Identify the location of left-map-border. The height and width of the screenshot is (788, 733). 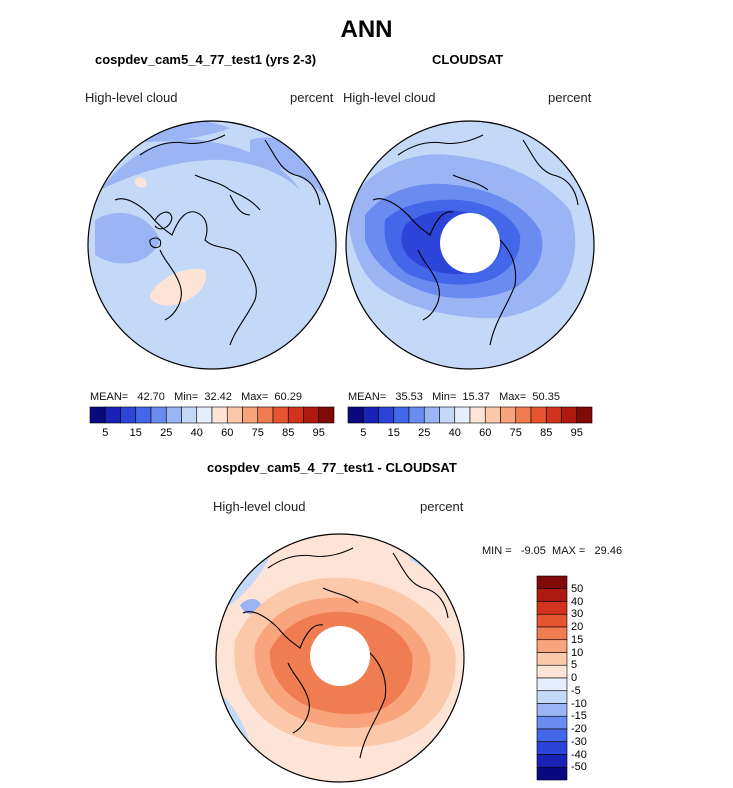
(212, 245).